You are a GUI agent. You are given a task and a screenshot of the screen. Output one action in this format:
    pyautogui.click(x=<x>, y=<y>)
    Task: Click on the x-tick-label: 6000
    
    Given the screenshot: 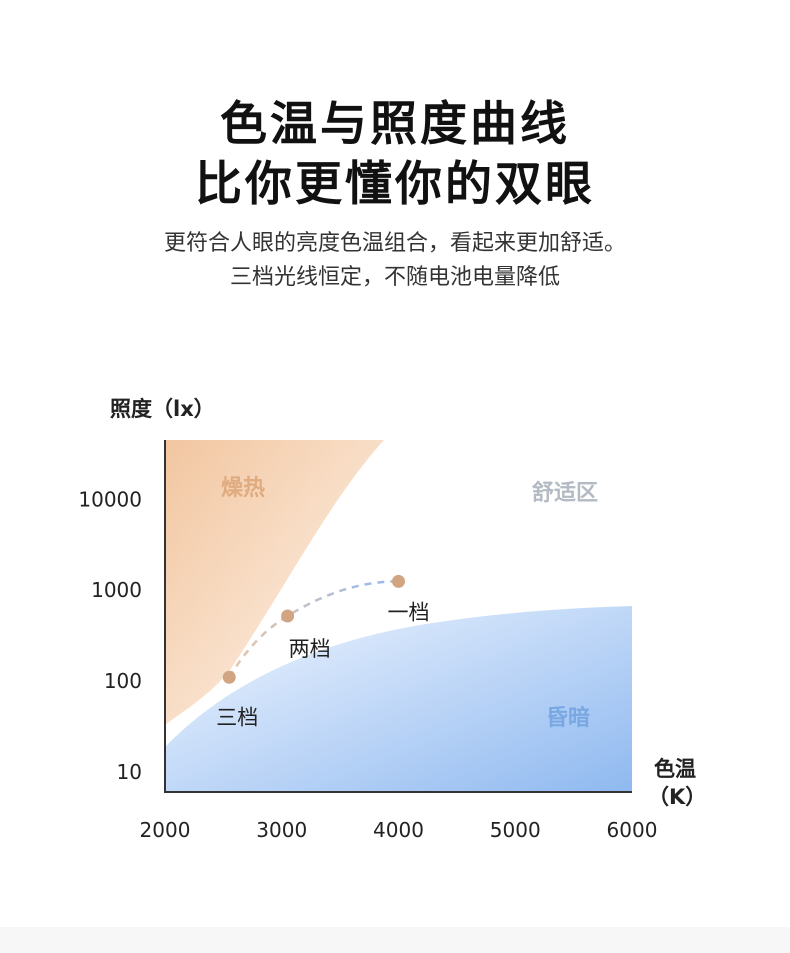 What is the action you would take?
    pyautogui.click(x=632, y=830)
    